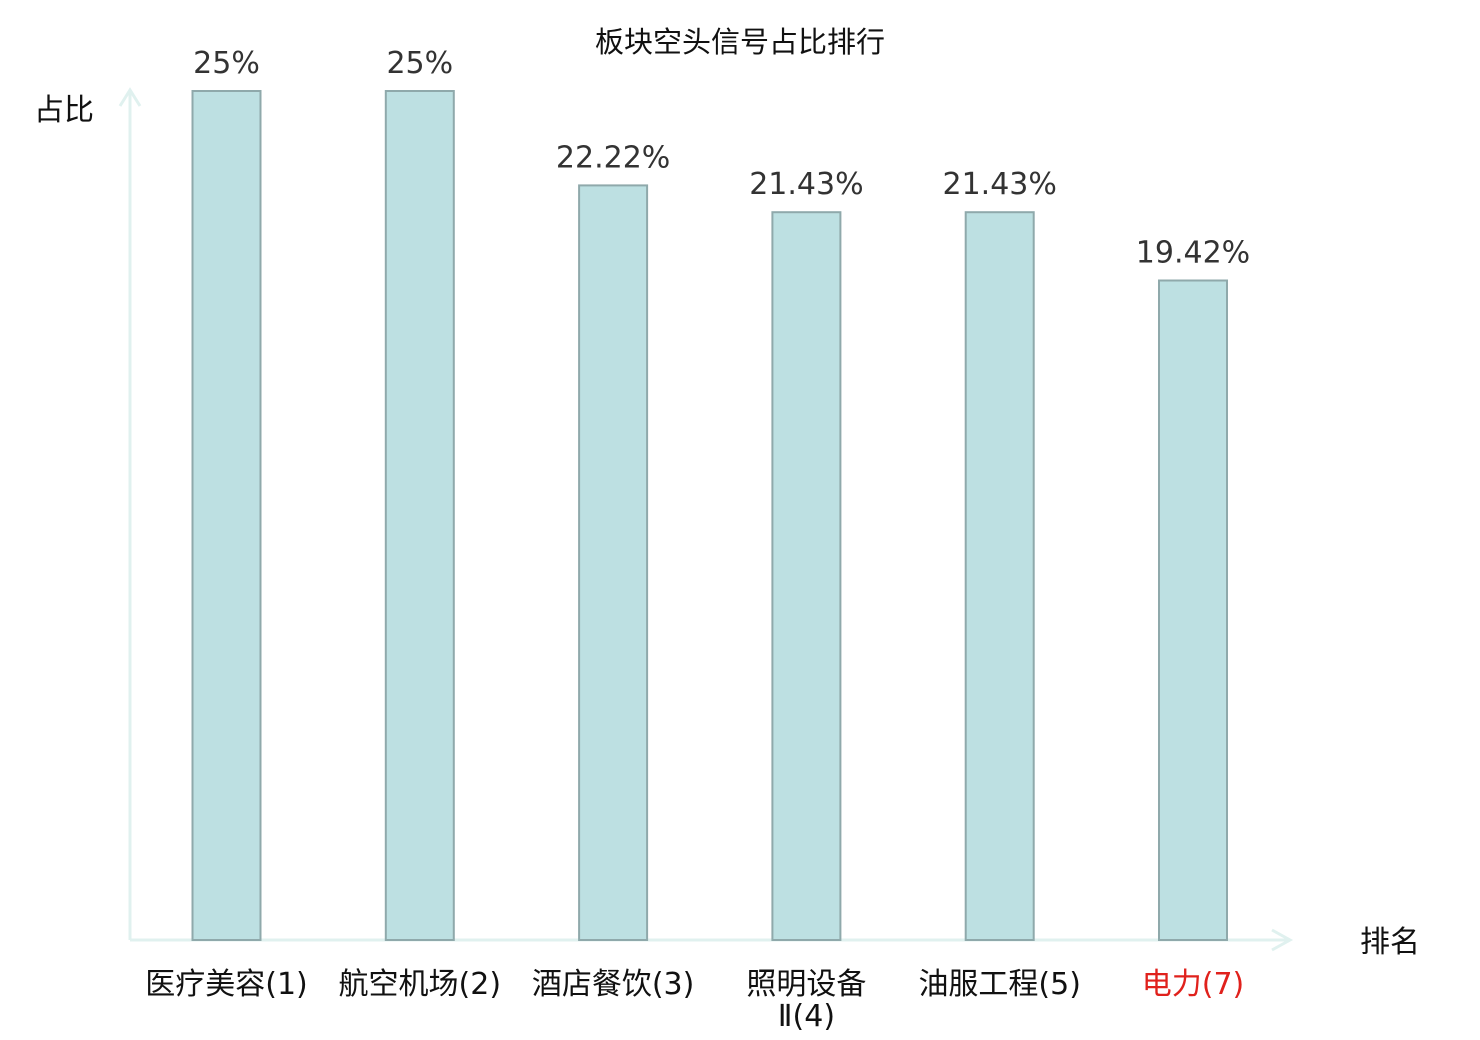 This screenshot has width=1480, height=1040. I want to click on x-axis-label: 排名, so click(1390, 942).